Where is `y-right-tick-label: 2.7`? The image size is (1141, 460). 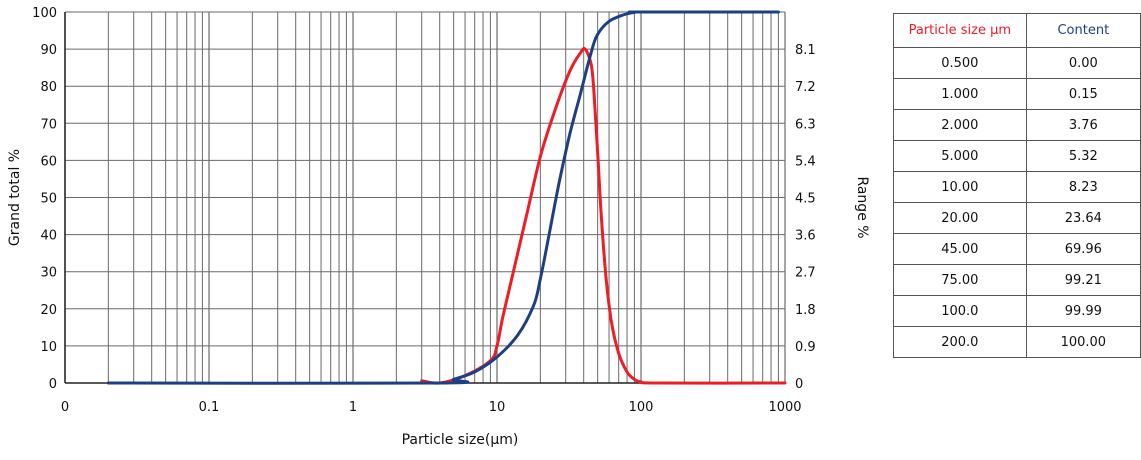 y-right-tick-label: 2.7 is located at coordinates (805, 273).